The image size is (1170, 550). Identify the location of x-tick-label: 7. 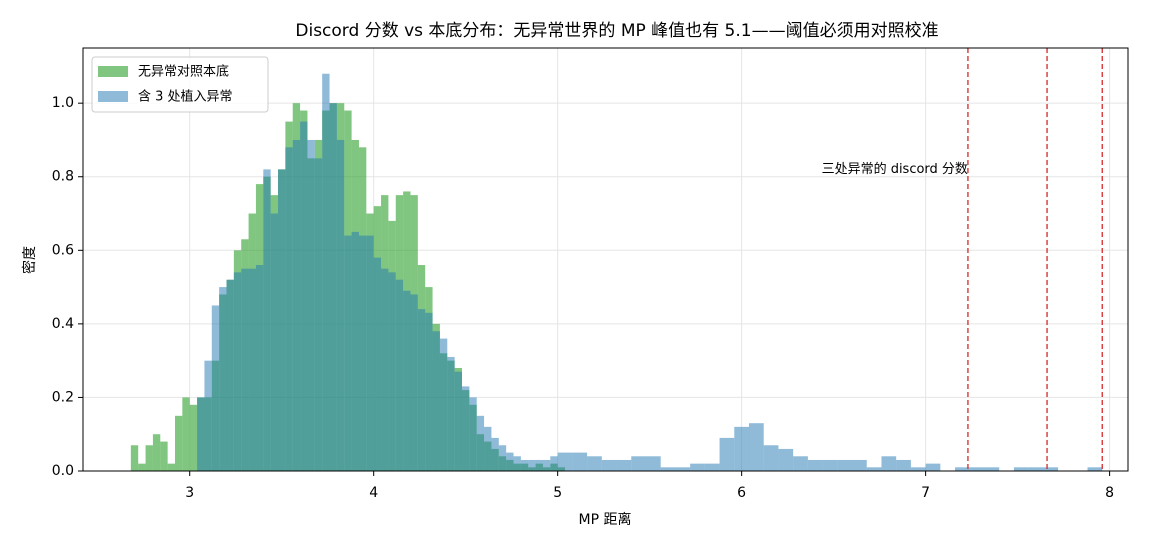
(925, 493).